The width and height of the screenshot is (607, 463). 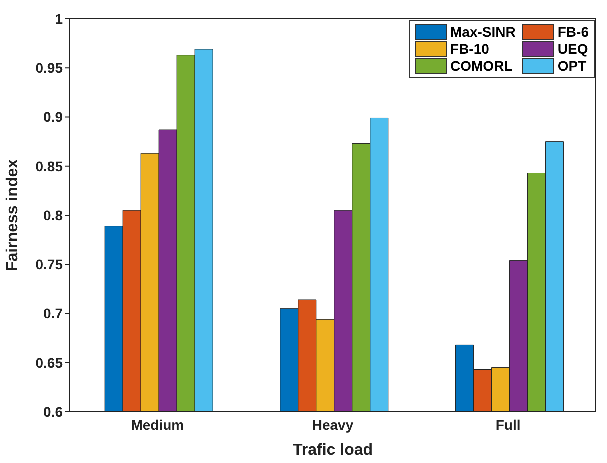 I want to click on y-tick-label: 0.75, so click(x=50, y=264).